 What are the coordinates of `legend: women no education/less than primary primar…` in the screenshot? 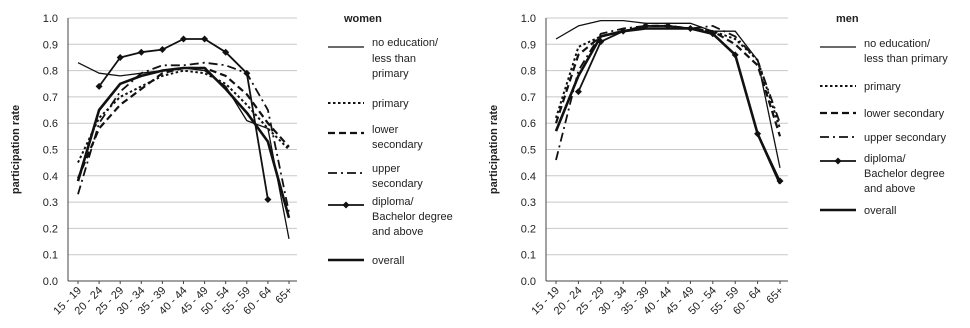 It's located at (390, 140).